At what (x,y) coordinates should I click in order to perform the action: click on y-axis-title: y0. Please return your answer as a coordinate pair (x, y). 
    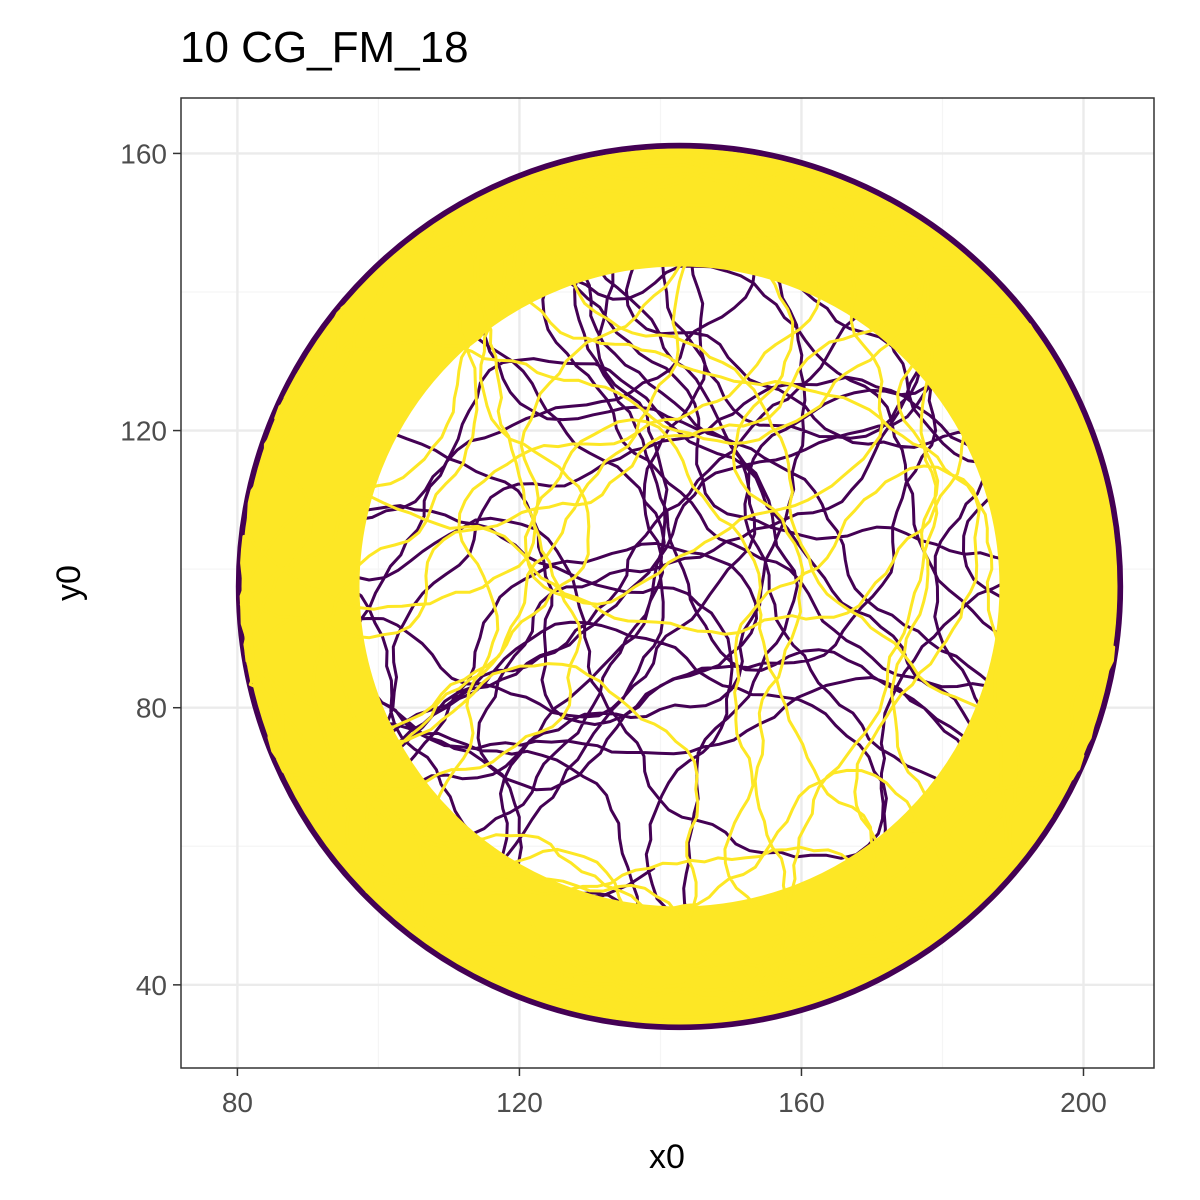
    Looking at the image, I should click on (69, 583).